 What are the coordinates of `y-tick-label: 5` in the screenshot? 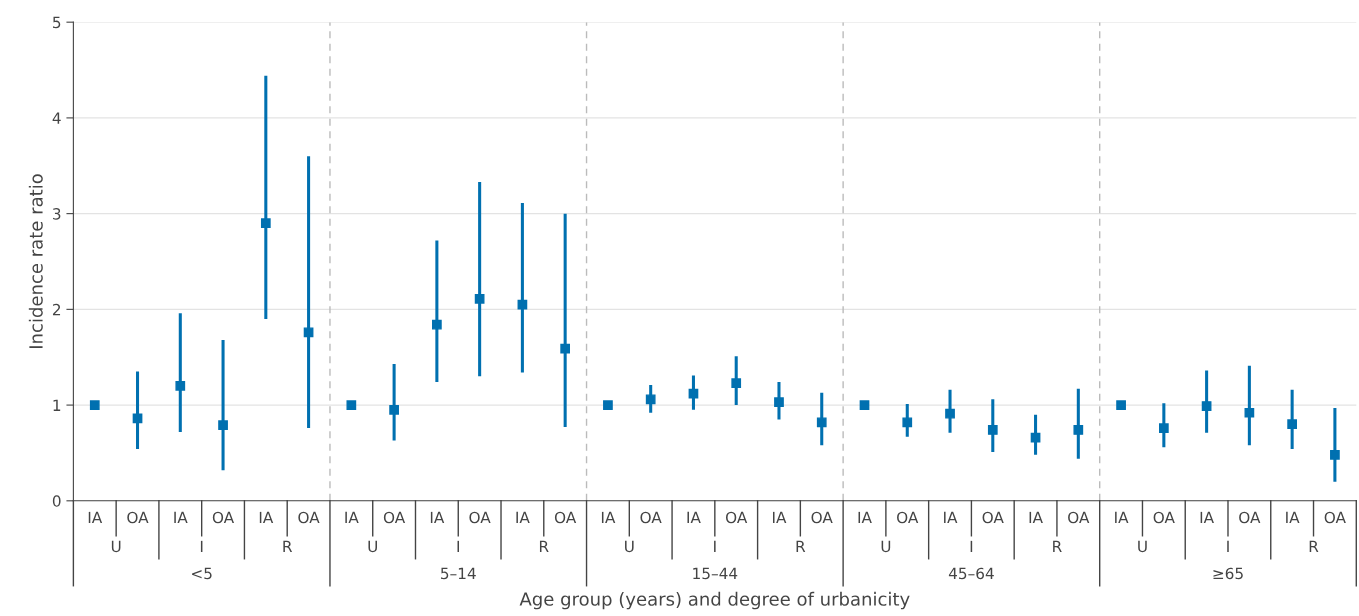 It's located at (57, 22).